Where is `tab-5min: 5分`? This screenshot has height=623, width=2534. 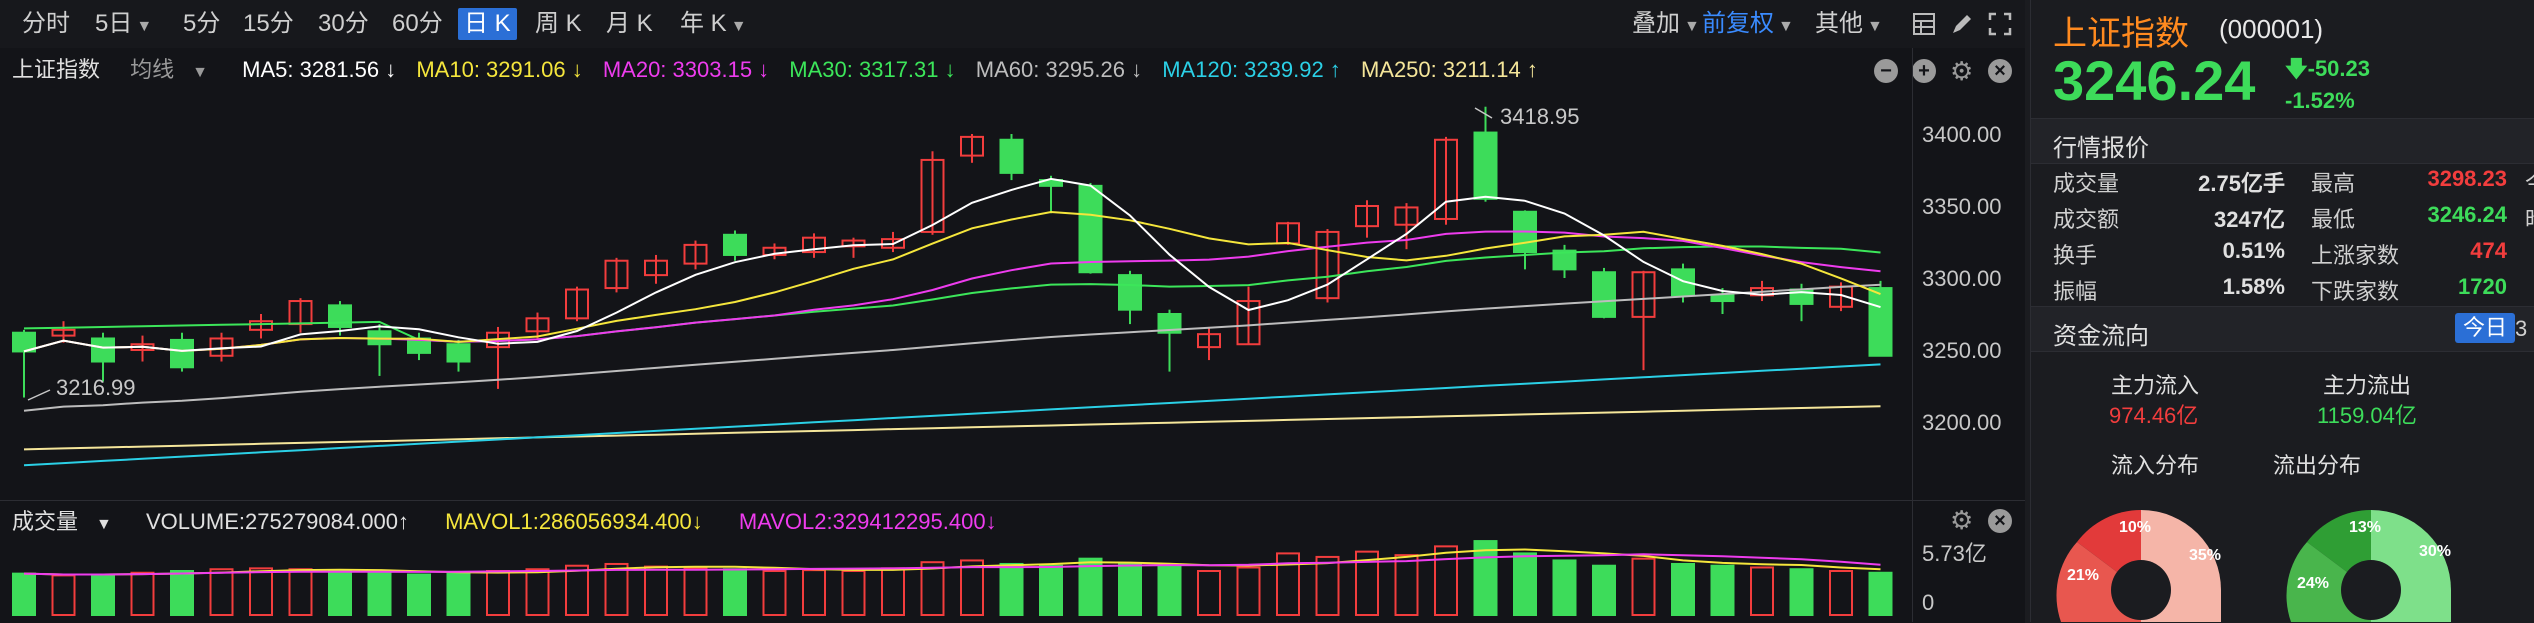
tab-5min: 5分 is located at coordinates (202, 23).